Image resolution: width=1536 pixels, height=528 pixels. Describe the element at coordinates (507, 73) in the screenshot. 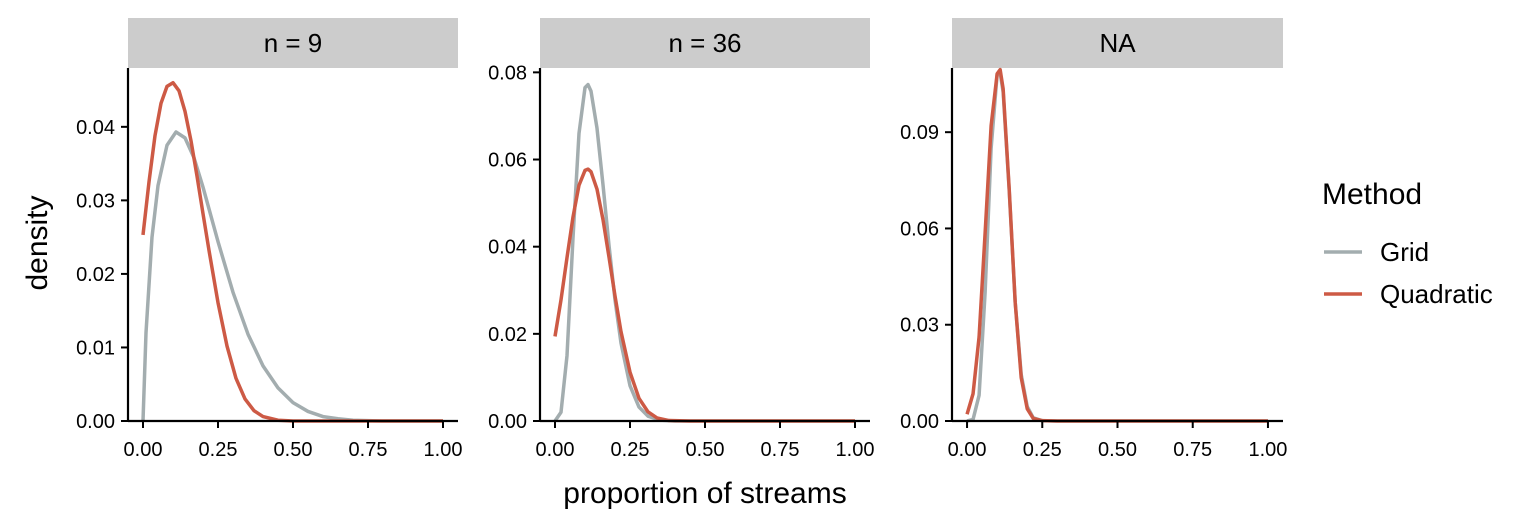

I see `y-tick-label: 0.08` at that location.